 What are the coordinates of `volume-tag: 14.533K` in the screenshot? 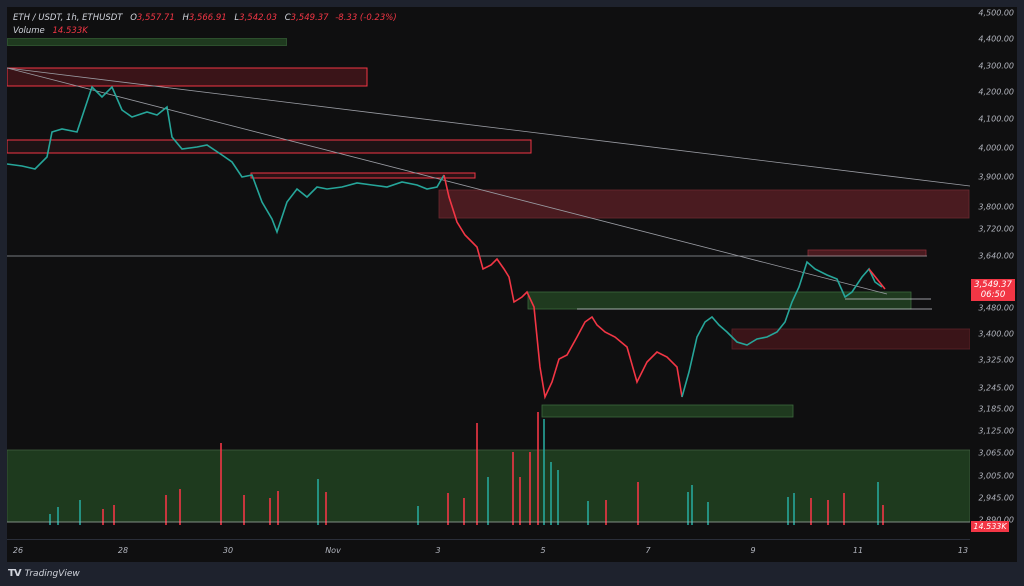 It's located at (990, 526).